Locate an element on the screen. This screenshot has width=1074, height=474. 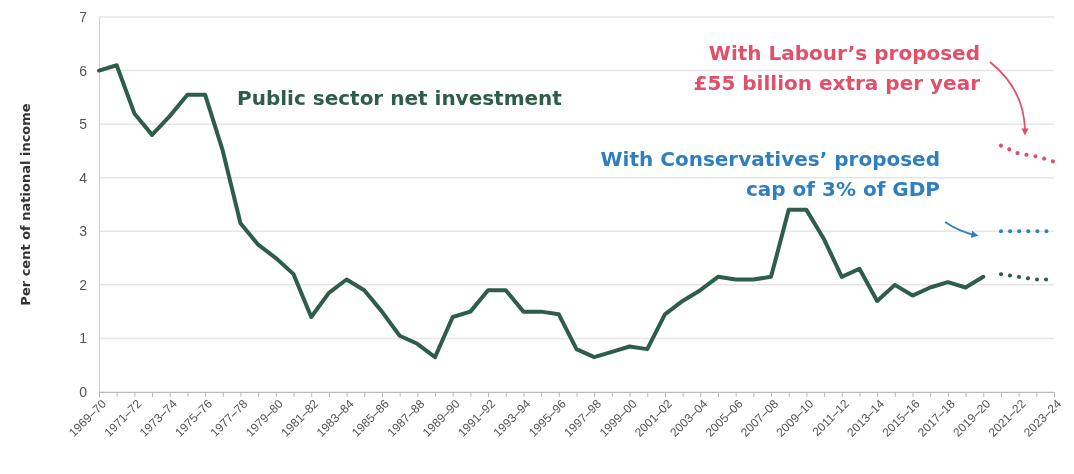
y-tick-label: 2 is located at coordinates (83, 284).